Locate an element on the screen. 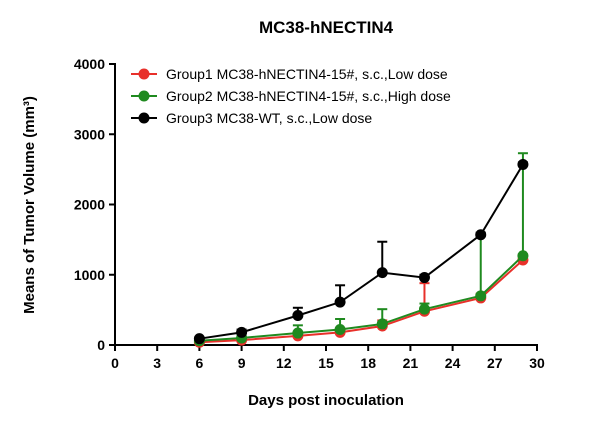 This screenshot has height=426, width=592. legend-label: Group2 MC38-hNECTIN4-15#, s.c.,High dose is located at coordinates (308, 96).